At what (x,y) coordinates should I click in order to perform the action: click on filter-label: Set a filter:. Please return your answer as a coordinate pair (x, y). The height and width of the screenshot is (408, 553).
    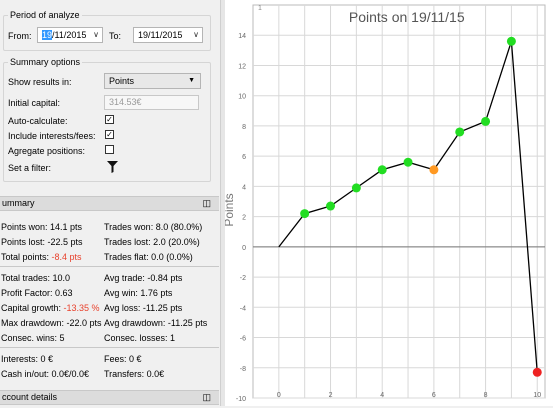
    Looking at the image, I should click on (30, 168).